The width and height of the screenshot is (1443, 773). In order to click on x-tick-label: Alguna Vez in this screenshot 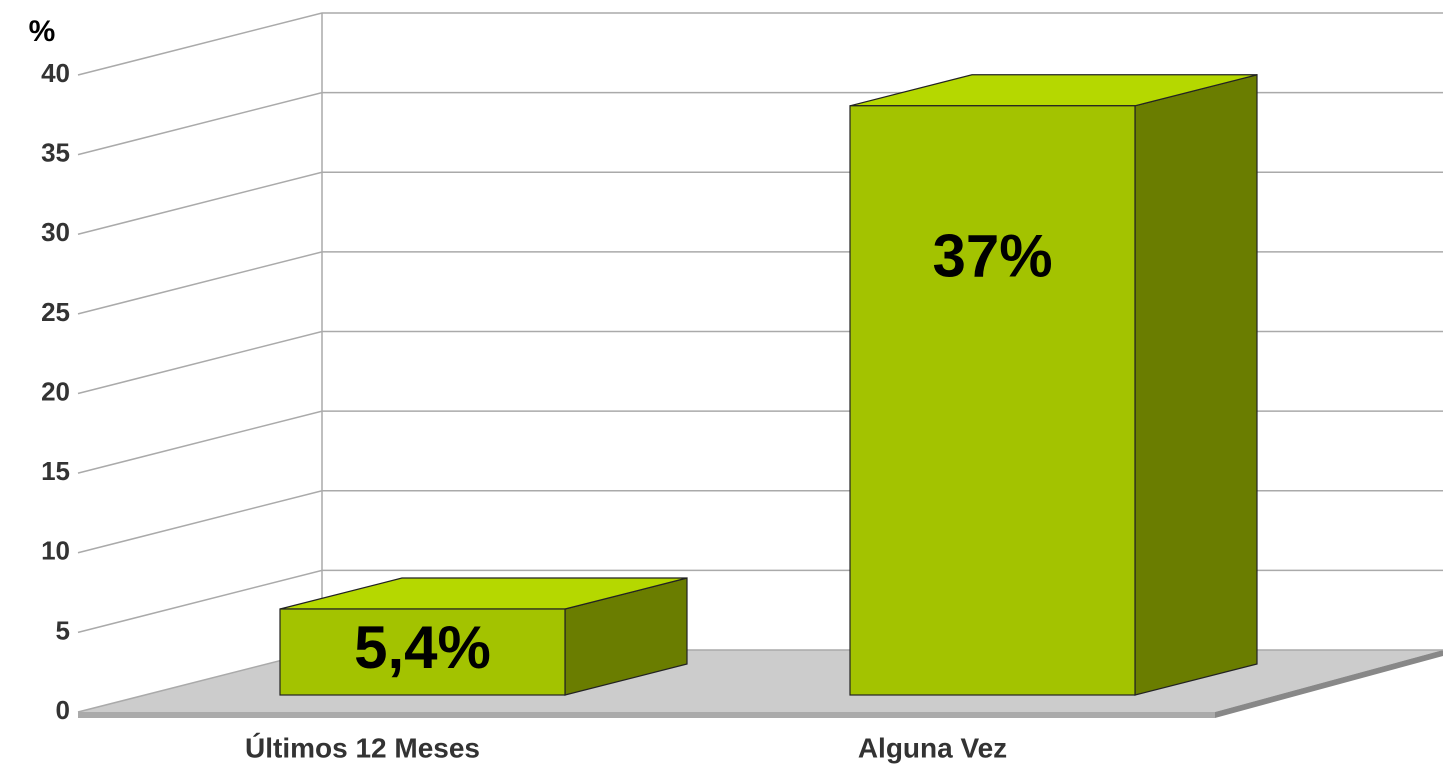, I will do `click(932, 747)`.